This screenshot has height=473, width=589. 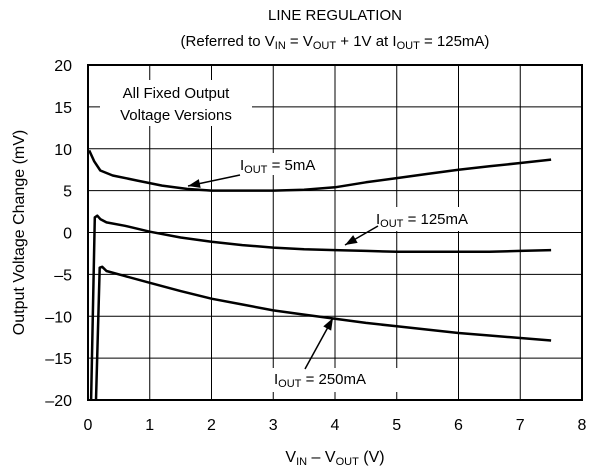 What do you see at coordinates (63, 66) in the screenshot?
I see `y-tick-label: 20` at bounding box center [63, 66].